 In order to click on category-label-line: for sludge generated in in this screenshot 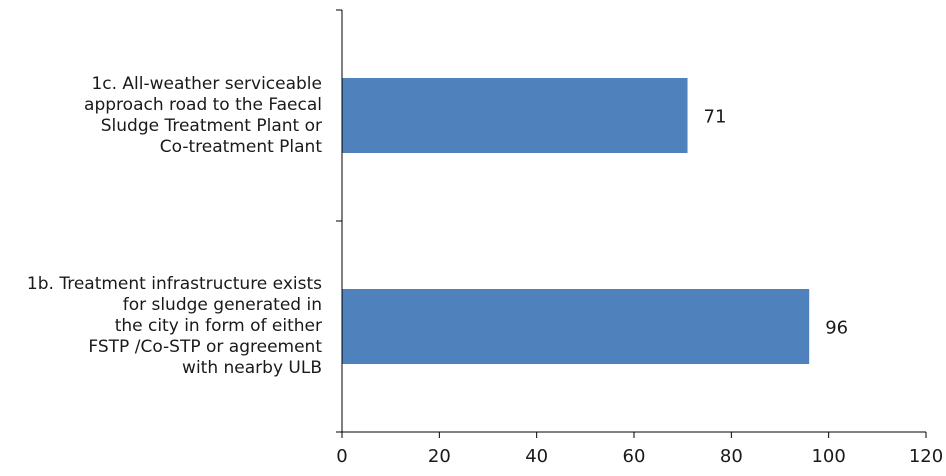, I will do `click(222, 305)`.